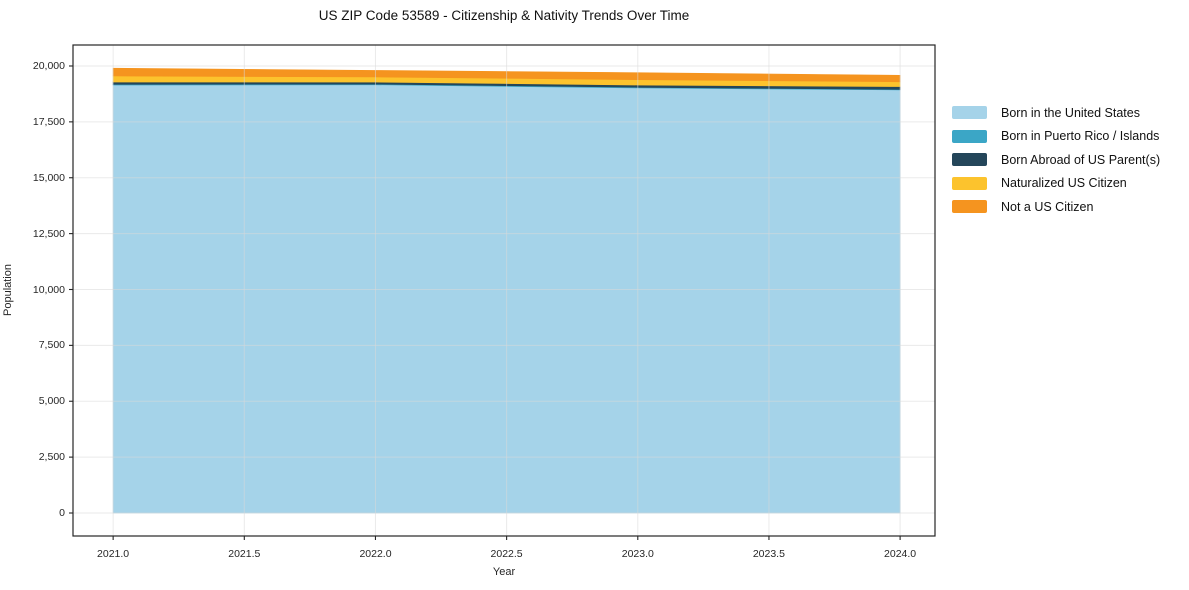 Image resolution: width=1189 pixels, height=590 pixels. Describe the element at coordinates (51, 345) in the screenshot. I see `y-tick-label: 7,500` at that location.